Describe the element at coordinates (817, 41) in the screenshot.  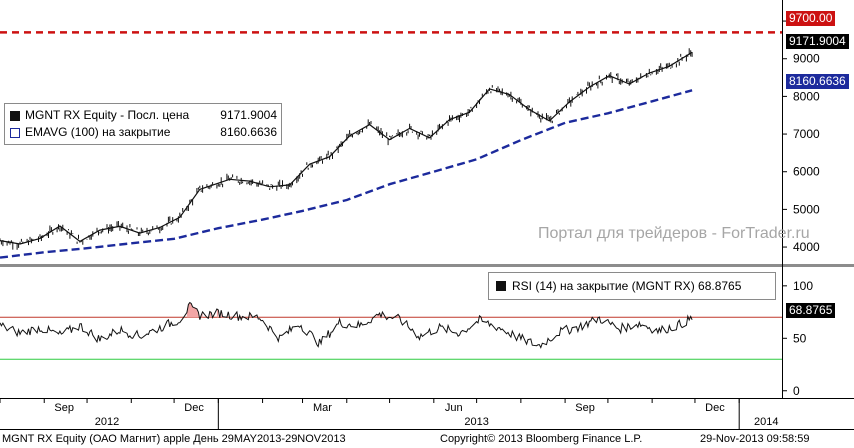
I see `last-price-tag: 9171.9004` at that location.